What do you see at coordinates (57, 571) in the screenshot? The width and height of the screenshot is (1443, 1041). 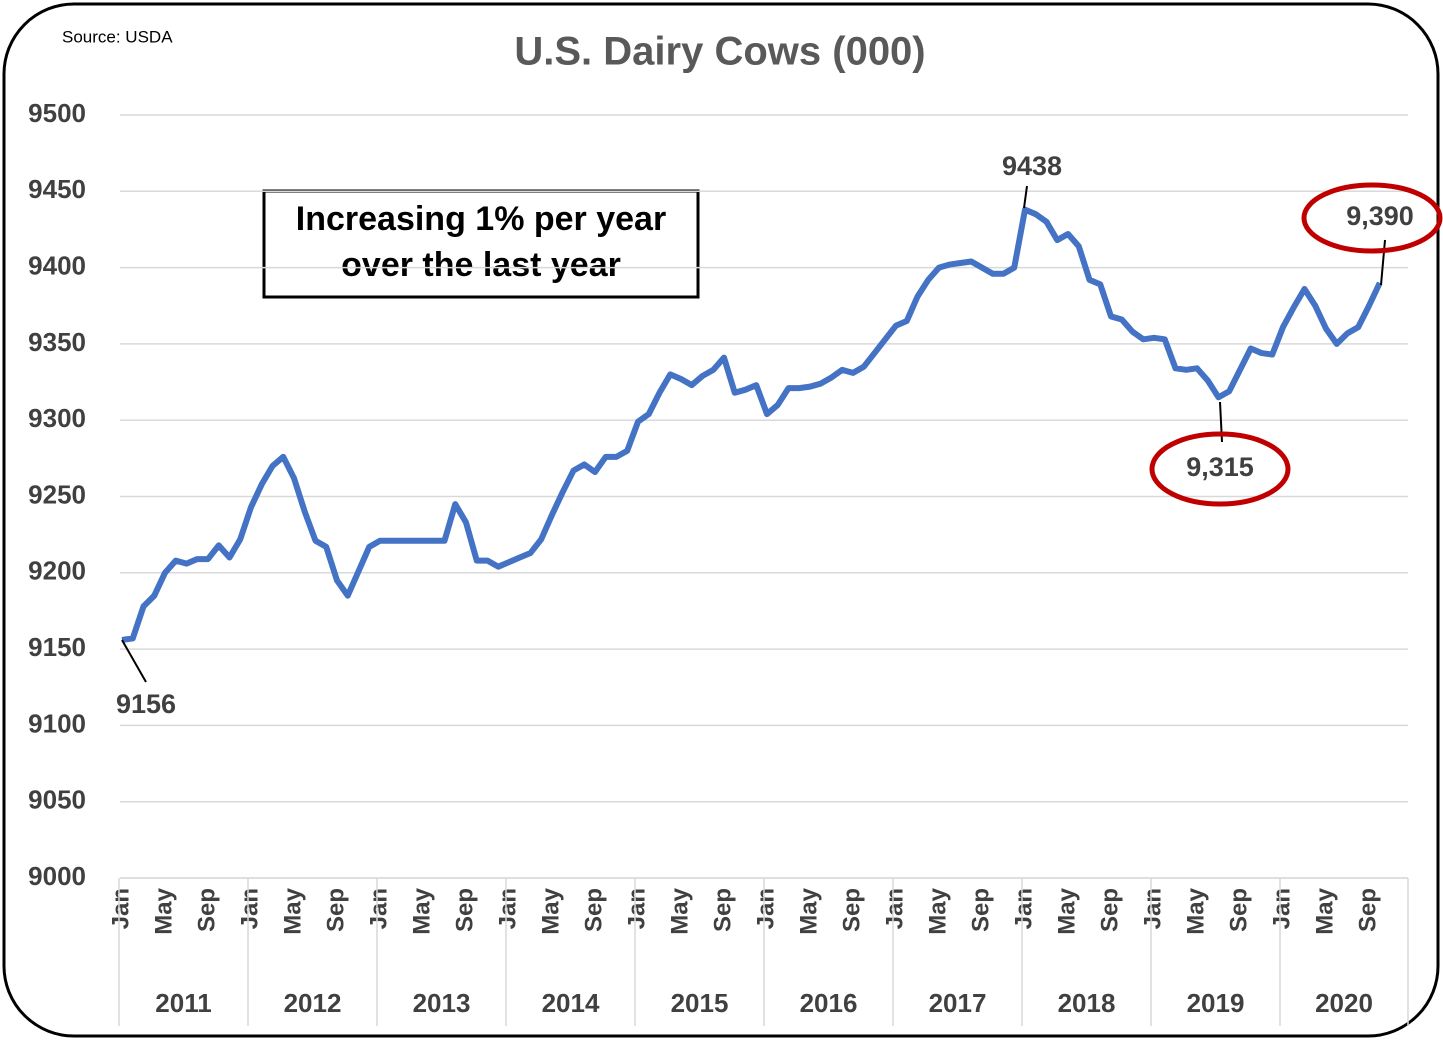 I see `y-tick-label: 9200` at bounding box center [57, 571].